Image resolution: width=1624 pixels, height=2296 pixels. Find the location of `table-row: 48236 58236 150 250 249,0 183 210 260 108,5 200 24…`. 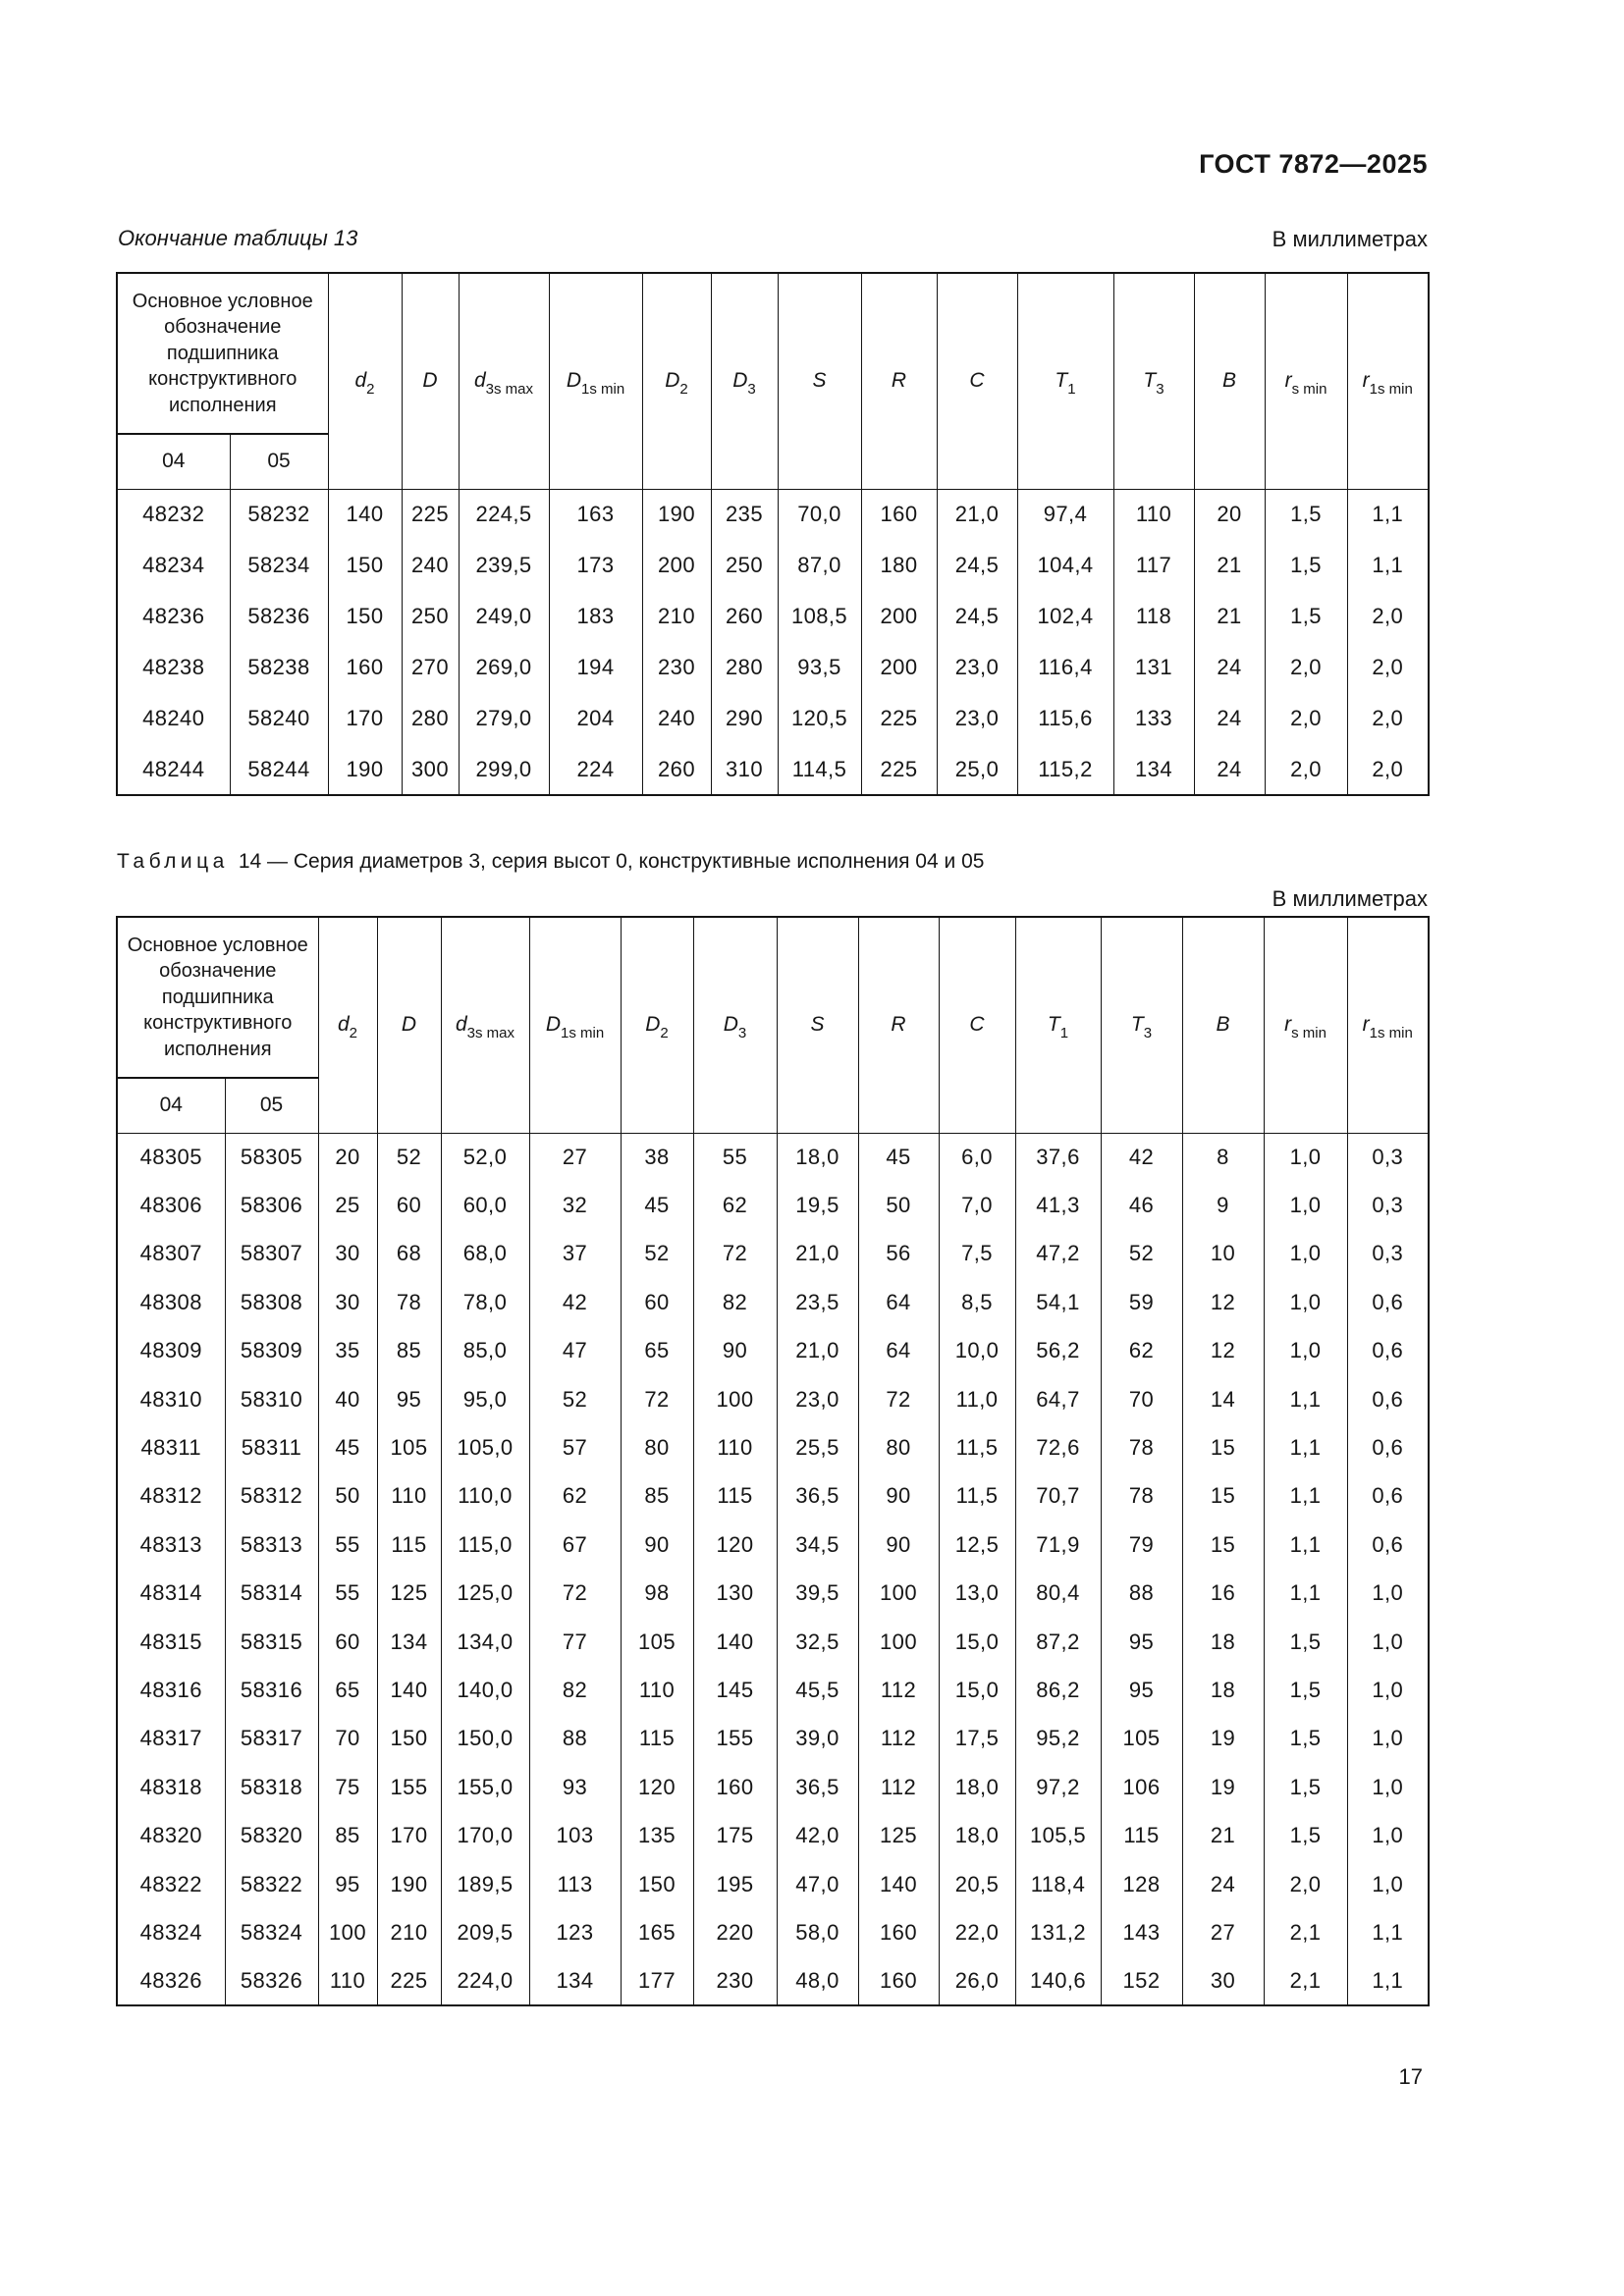

table-row: 48236 58236 150 250 249,0 183 210 260 108,5 200 24… is located at coordinates (773, 616).